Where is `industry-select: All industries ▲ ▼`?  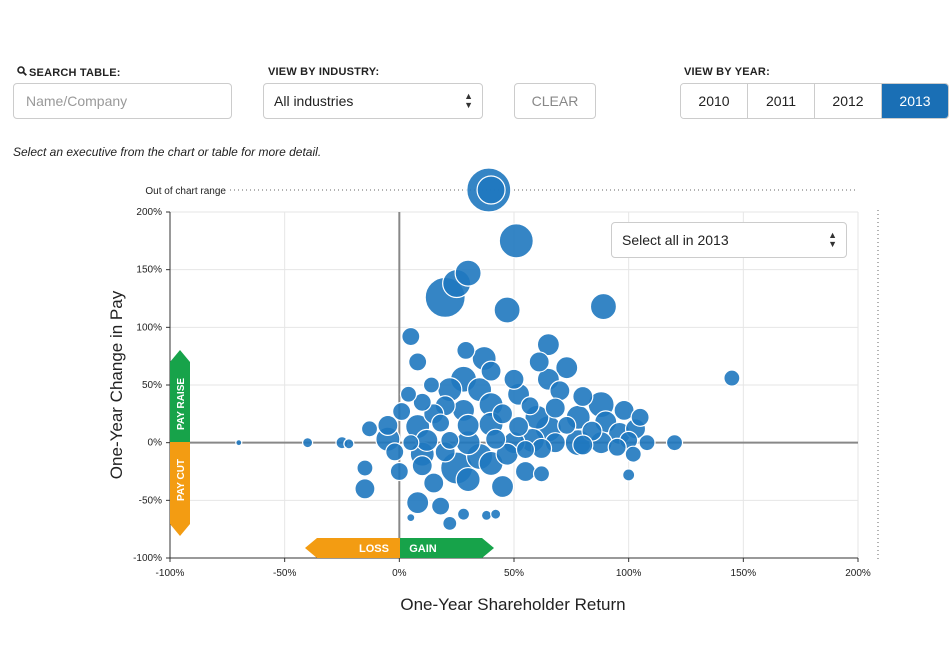 industry-select: All industries ▲ ▼ is located at coordinates (373, 101).